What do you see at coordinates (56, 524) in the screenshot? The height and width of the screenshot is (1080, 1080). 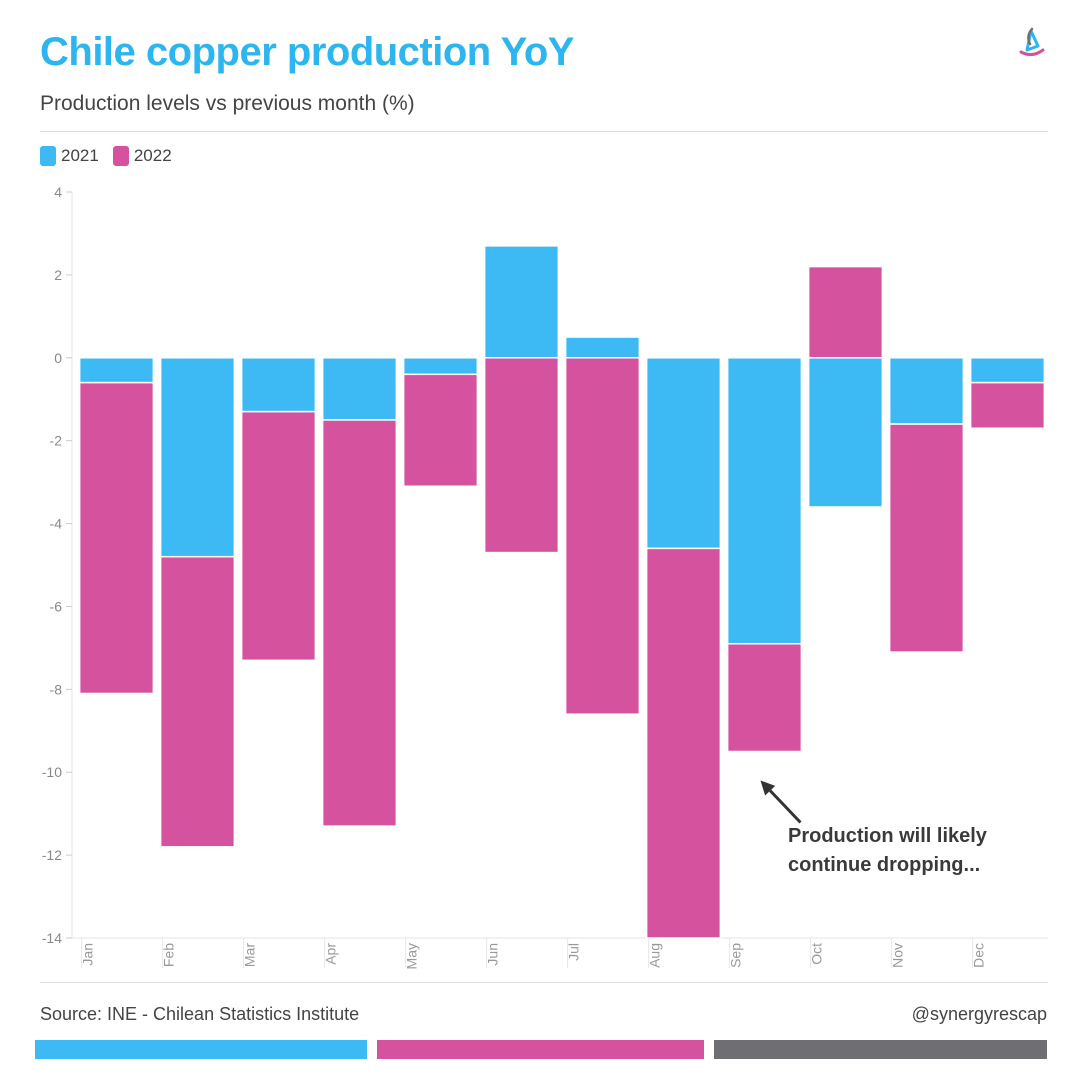 I see `y-tick-label: -4` at bounding box center [56, 524].